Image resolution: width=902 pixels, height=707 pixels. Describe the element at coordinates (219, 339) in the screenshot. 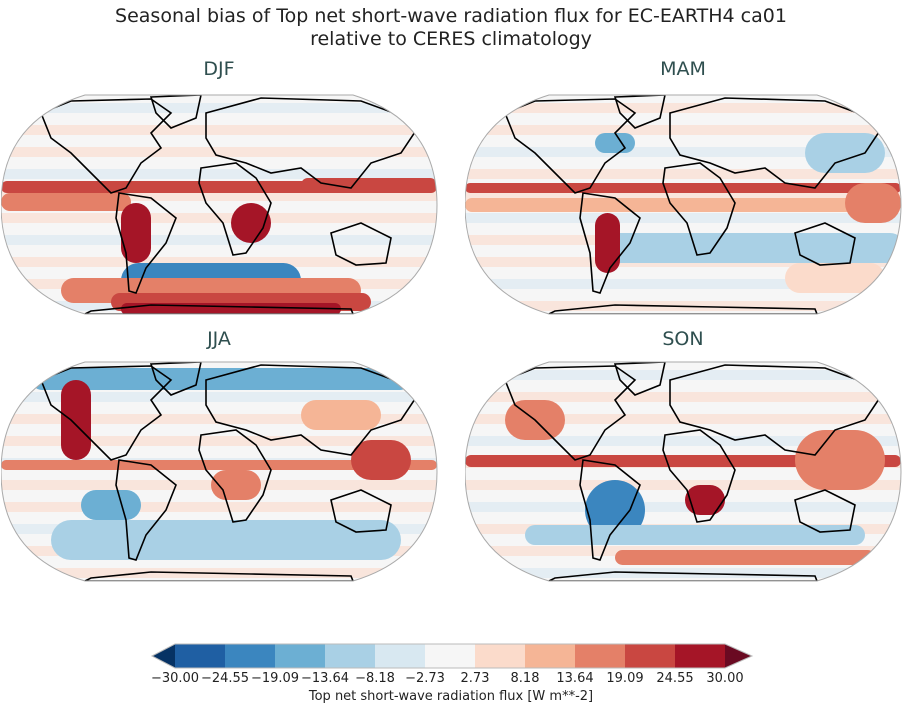

I see `panel-title-jja: JJA` at that location.